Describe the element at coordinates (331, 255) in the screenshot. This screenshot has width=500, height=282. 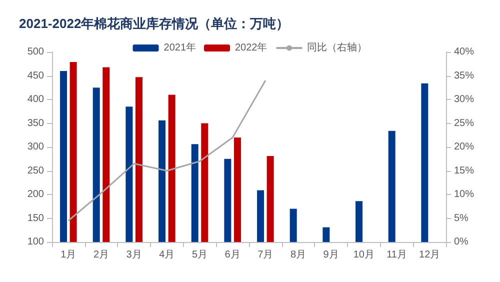
I see `x-tick-label: 9月` at that location.